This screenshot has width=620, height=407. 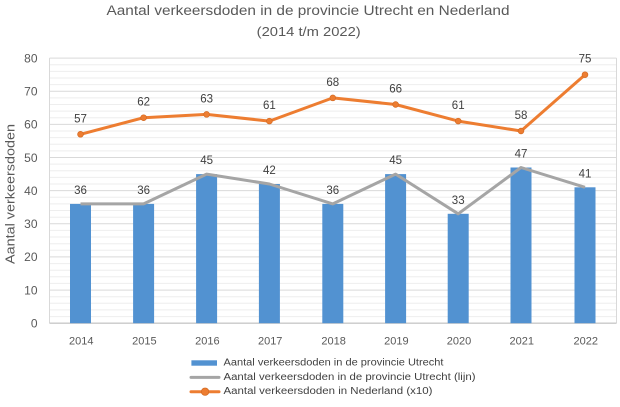 What do you see at coordinates (31, 257) in the screenshot?
I see `svg-text: 20` at bounding box center [31, 257].